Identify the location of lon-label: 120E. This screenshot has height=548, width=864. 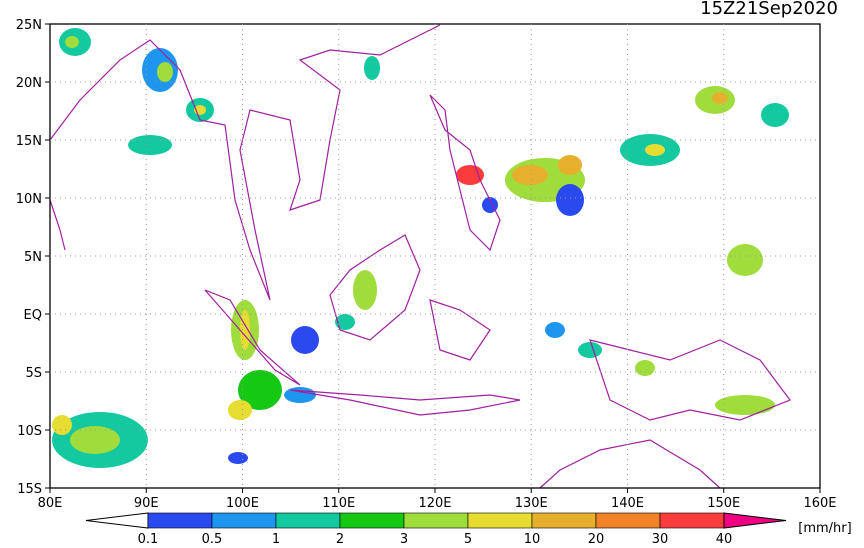
(434, 503).